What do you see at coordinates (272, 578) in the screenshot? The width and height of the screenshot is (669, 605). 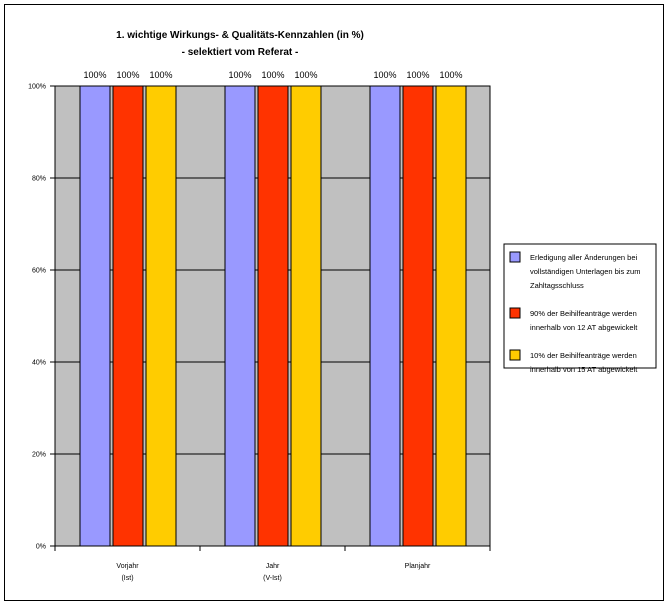 I see `category-label: (V-Ist)` at bounding box center [272, 578].